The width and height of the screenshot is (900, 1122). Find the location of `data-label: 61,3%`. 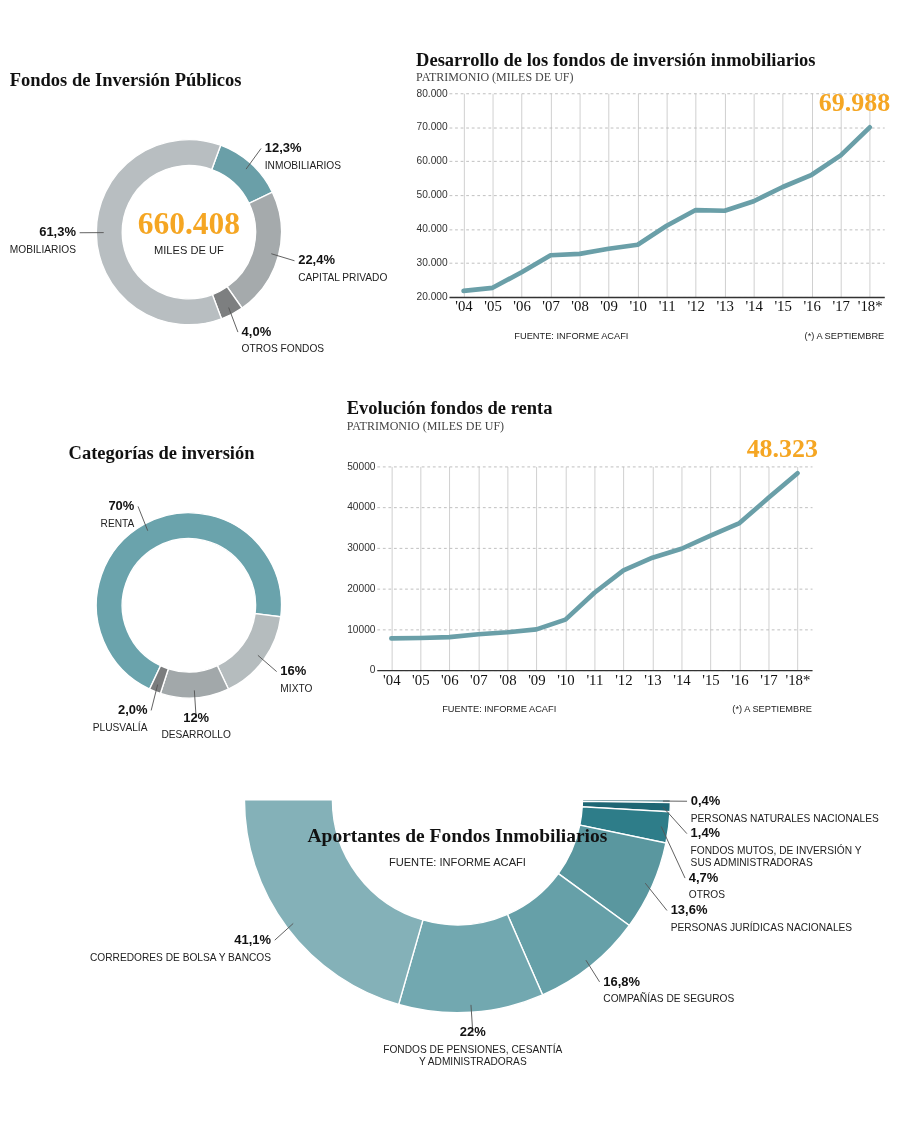

data-label: 61,3% is located at coordinates (58, 232).